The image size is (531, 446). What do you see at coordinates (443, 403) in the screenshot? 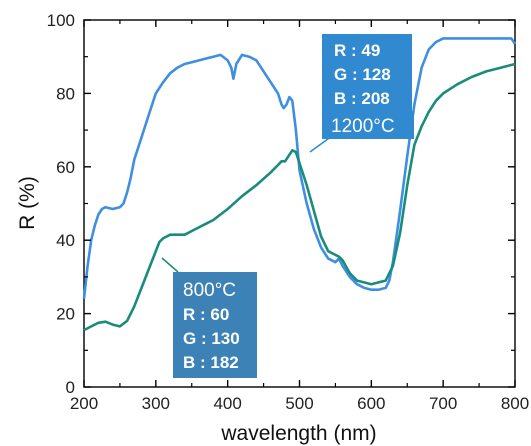
I see `x-tick-label: 700` at bounding box center [443, 403].